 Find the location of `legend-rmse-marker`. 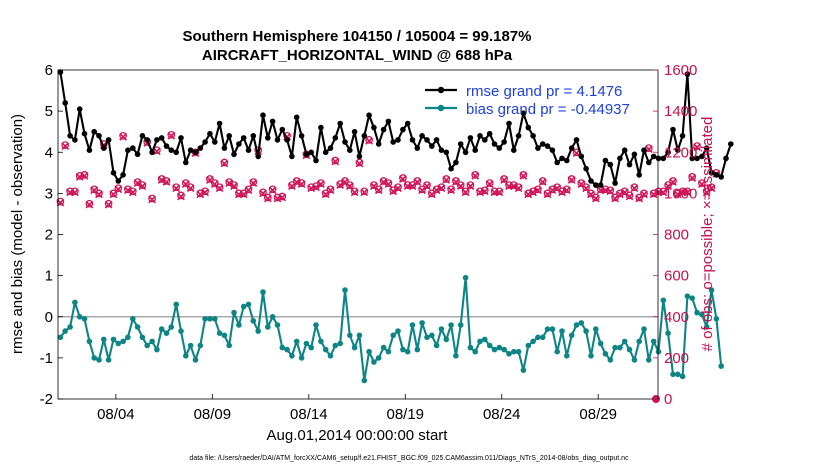

legend-rmse-marker is located at coordinates (441, 90).